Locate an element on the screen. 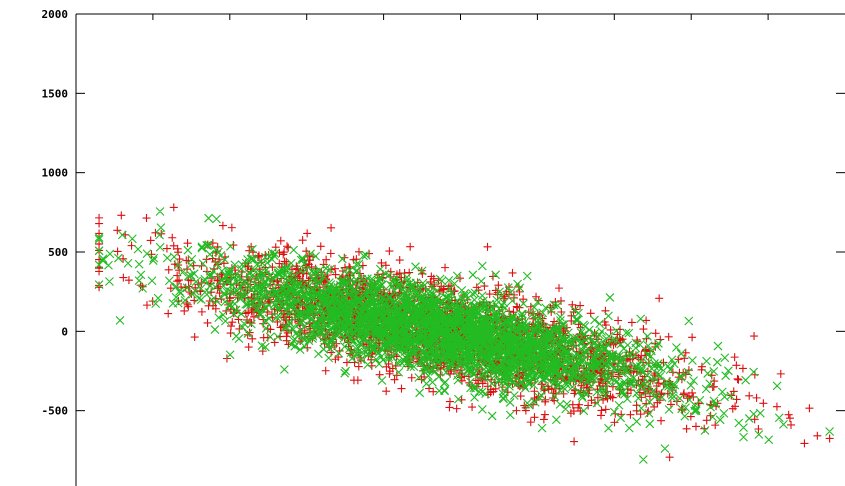 The width and height of the screenshot is (845, 486). y-tick-label: -500 is located at coordinates (55, 411).